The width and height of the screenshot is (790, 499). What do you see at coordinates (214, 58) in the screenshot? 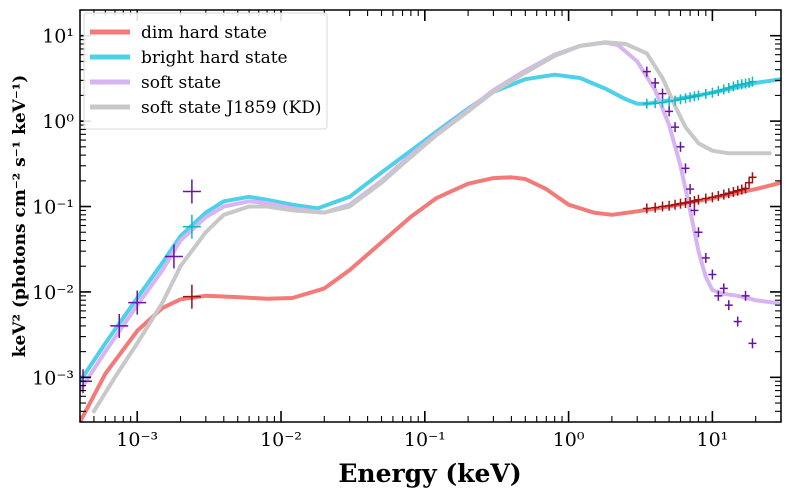
I see `legend-label: bright hard state` at bounding box center [214, 58].